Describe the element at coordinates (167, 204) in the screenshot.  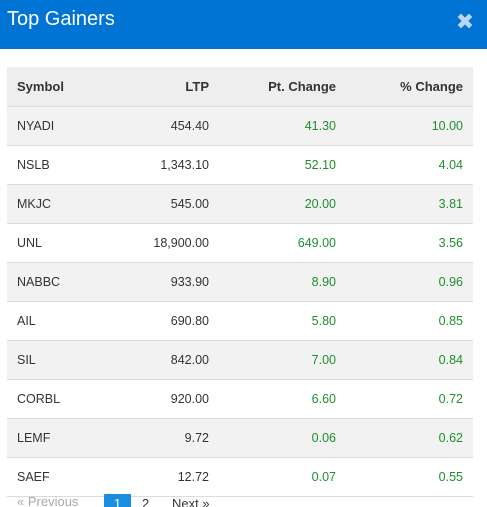
I see `ltp-cell: 545.00` at that location.